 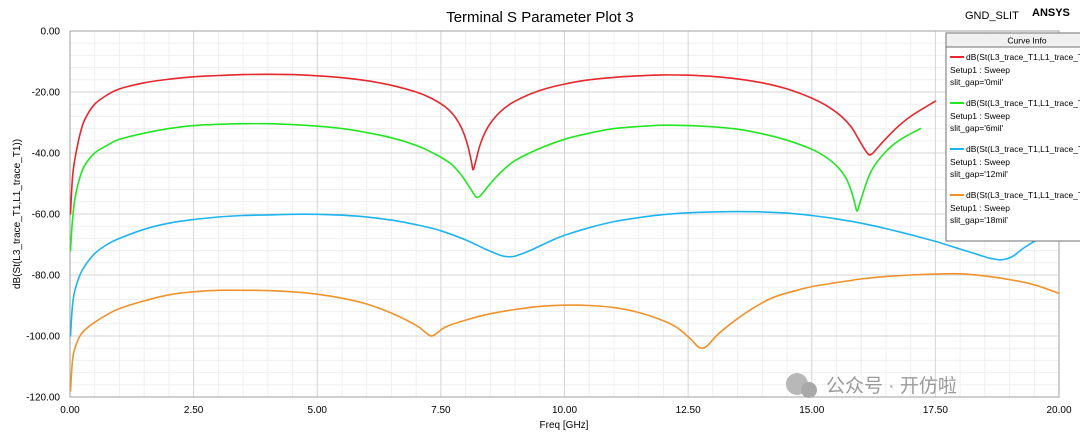 What do you see at coordinates (441, 410) in the screenshot?
I see `x-tick-label: 7.50` at bounding box center [441, 410].